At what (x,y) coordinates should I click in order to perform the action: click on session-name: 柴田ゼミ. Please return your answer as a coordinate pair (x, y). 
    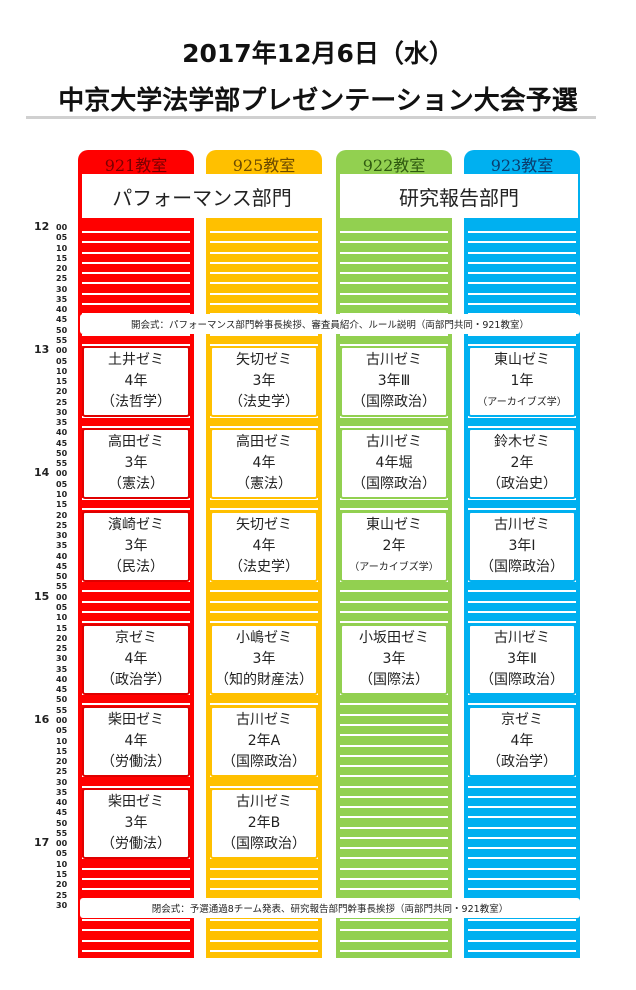
    Looking at the image, I should click on (136, 801).